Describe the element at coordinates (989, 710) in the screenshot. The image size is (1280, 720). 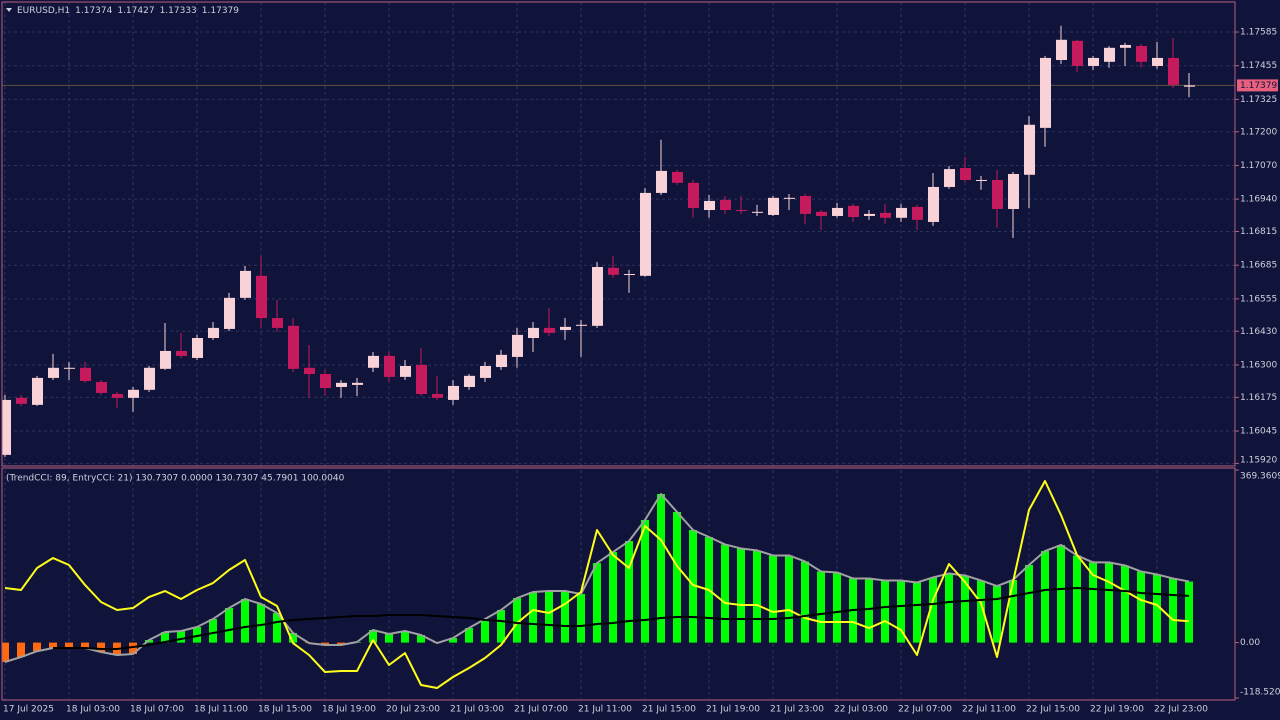
I see `x-tick-label: 22 Jul 11:00` at that location.